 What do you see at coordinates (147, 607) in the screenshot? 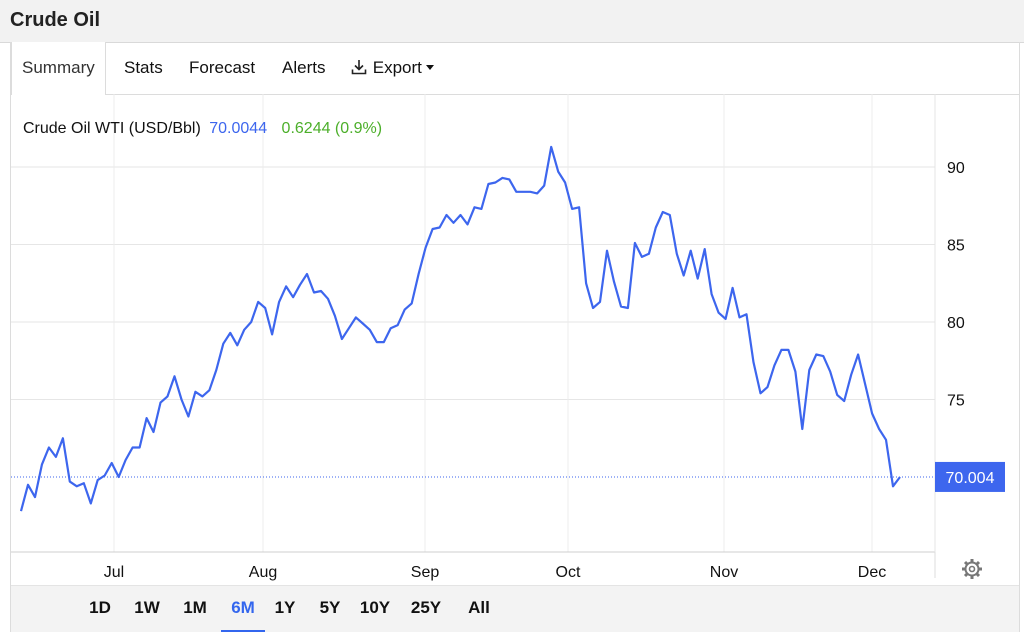
I see `range-1w: 1W` at bounding box center [147, 607].